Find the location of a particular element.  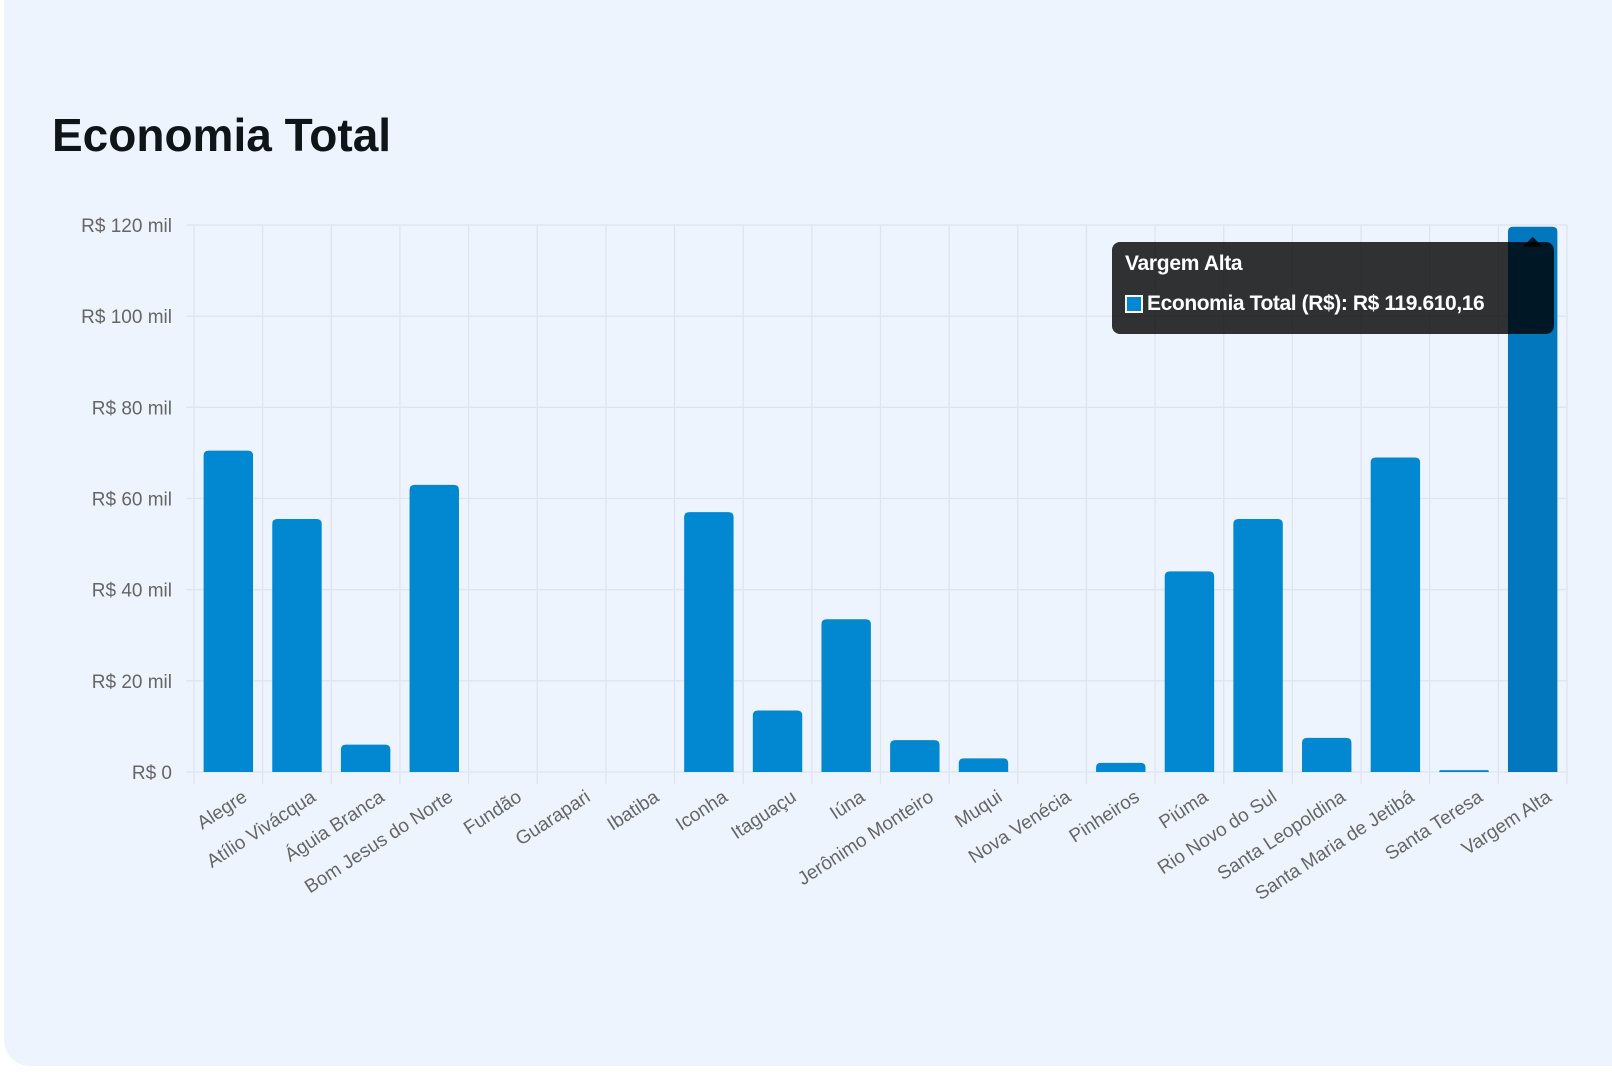

bar-aguia-branca is located at coordinates (365, 758).